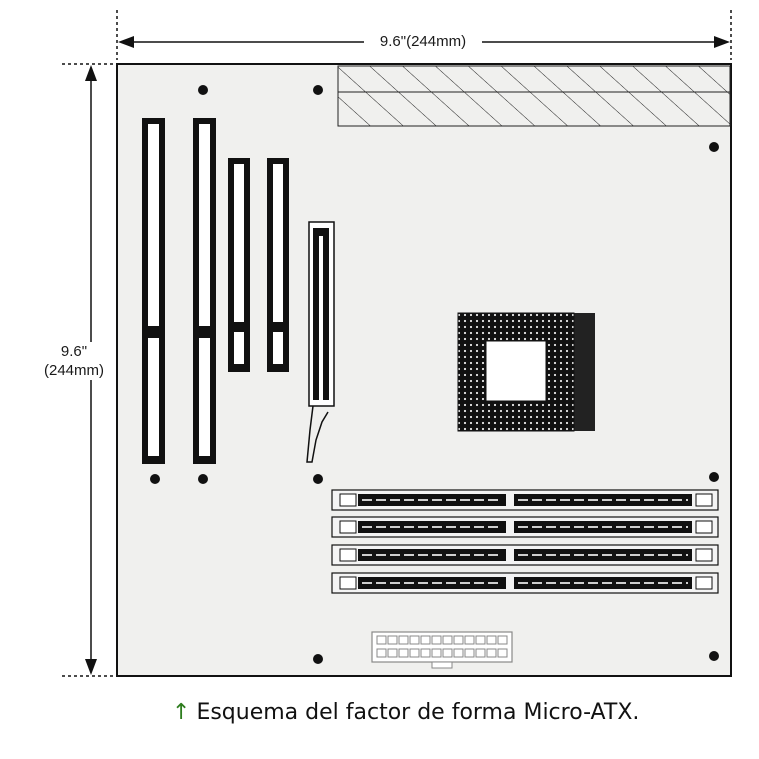  I want to click on arrowhead-bottom, so click(91, 667).